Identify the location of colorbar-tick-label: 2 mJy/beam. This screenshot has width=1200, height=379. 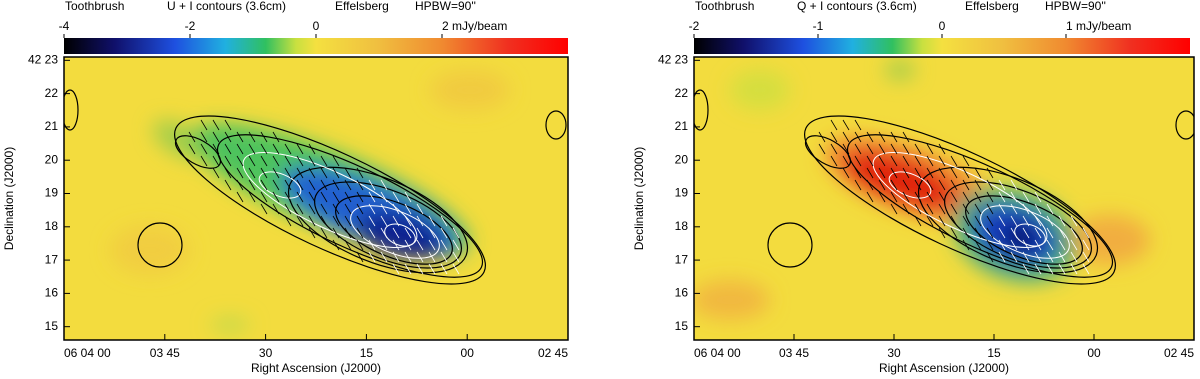
(474, 26).